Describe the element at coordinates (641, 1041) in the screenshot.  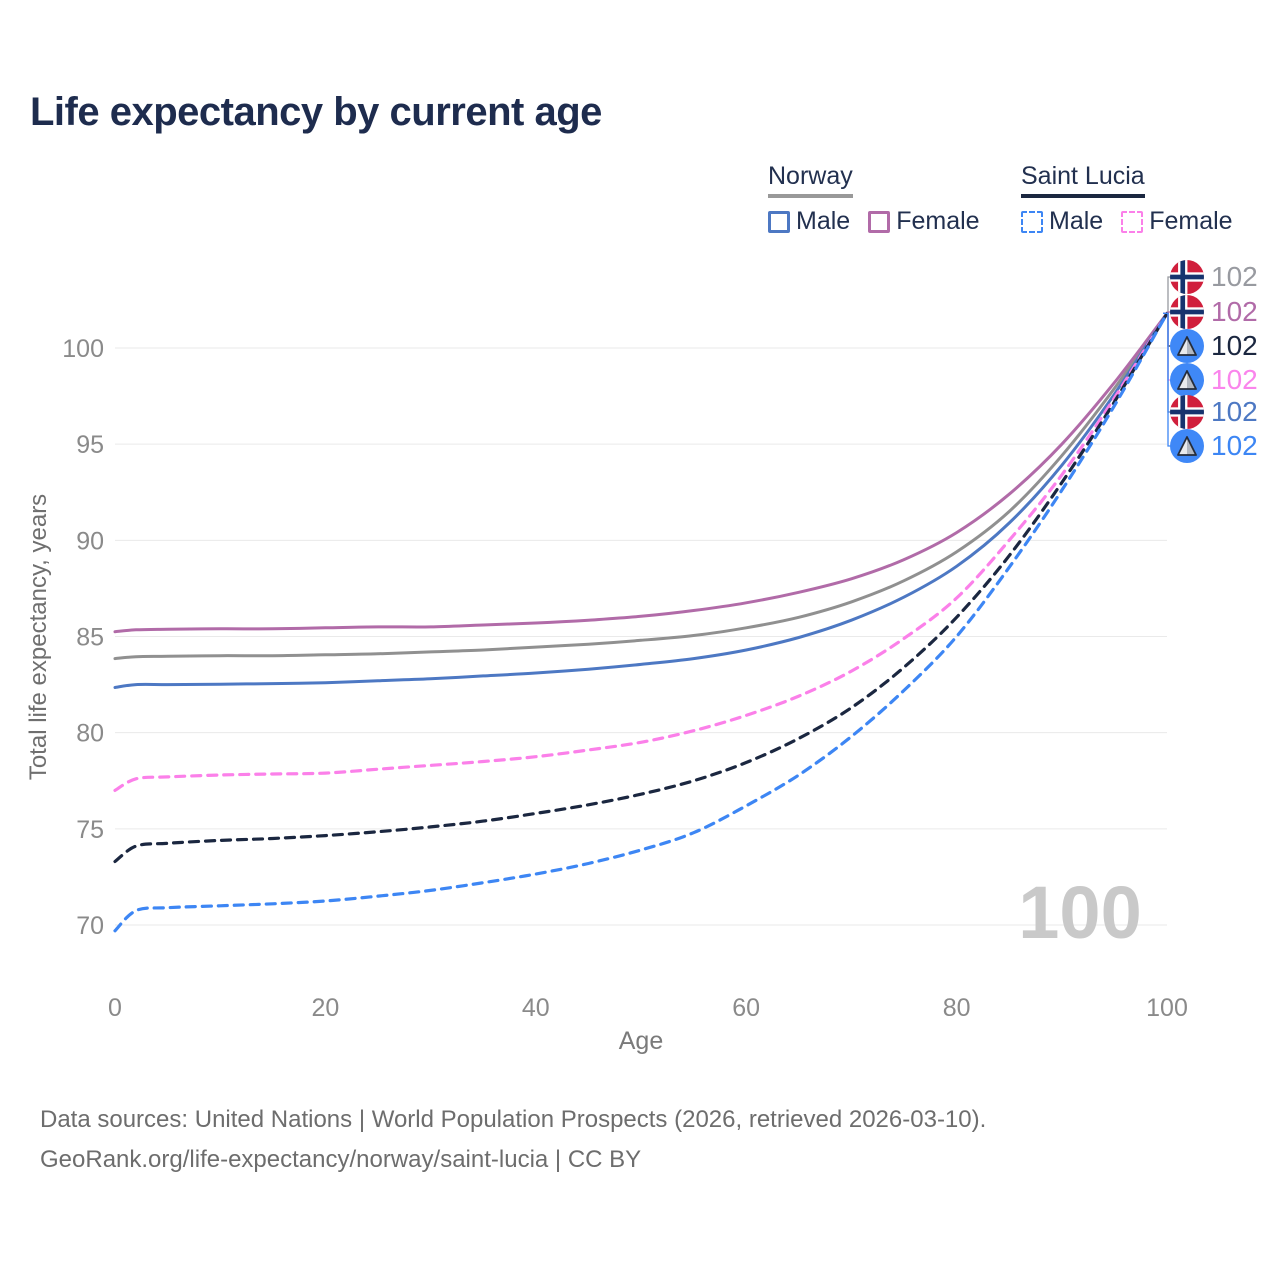
I see `x-axis-title: Age` at that location.